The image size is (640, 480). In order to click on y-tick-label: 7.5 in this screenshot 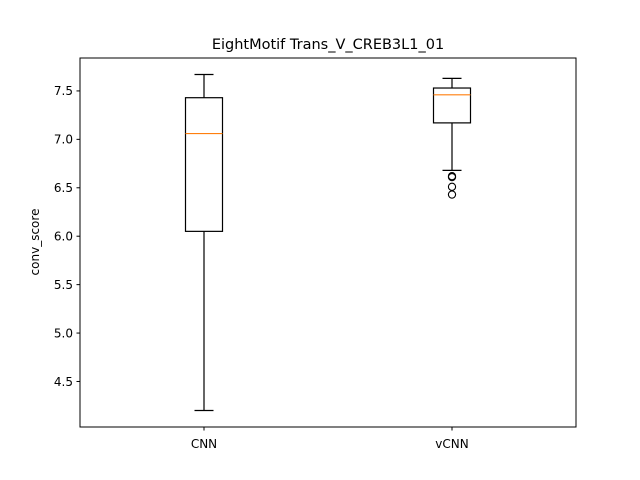, I will do `click(63, 91)`.